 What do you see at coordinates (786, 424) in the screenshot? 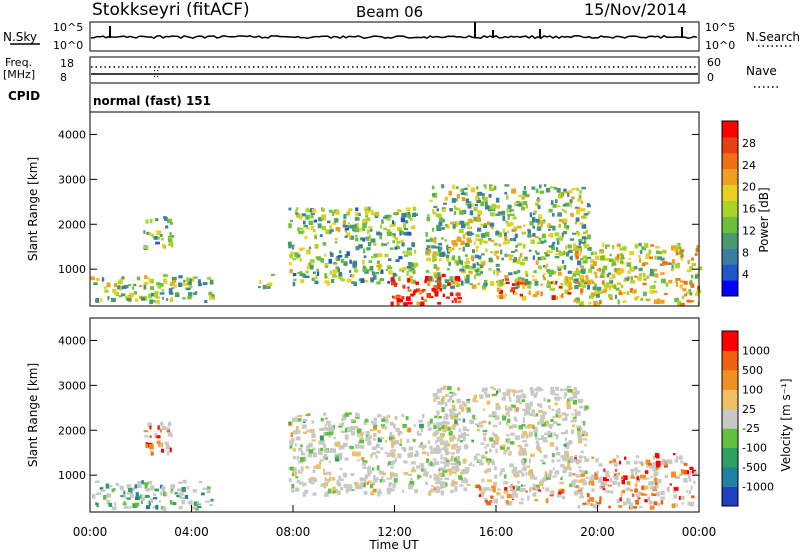
I see `velocity-colorbar-label: Velocity [m s⁻¹]` at bounding box center [786, 424].